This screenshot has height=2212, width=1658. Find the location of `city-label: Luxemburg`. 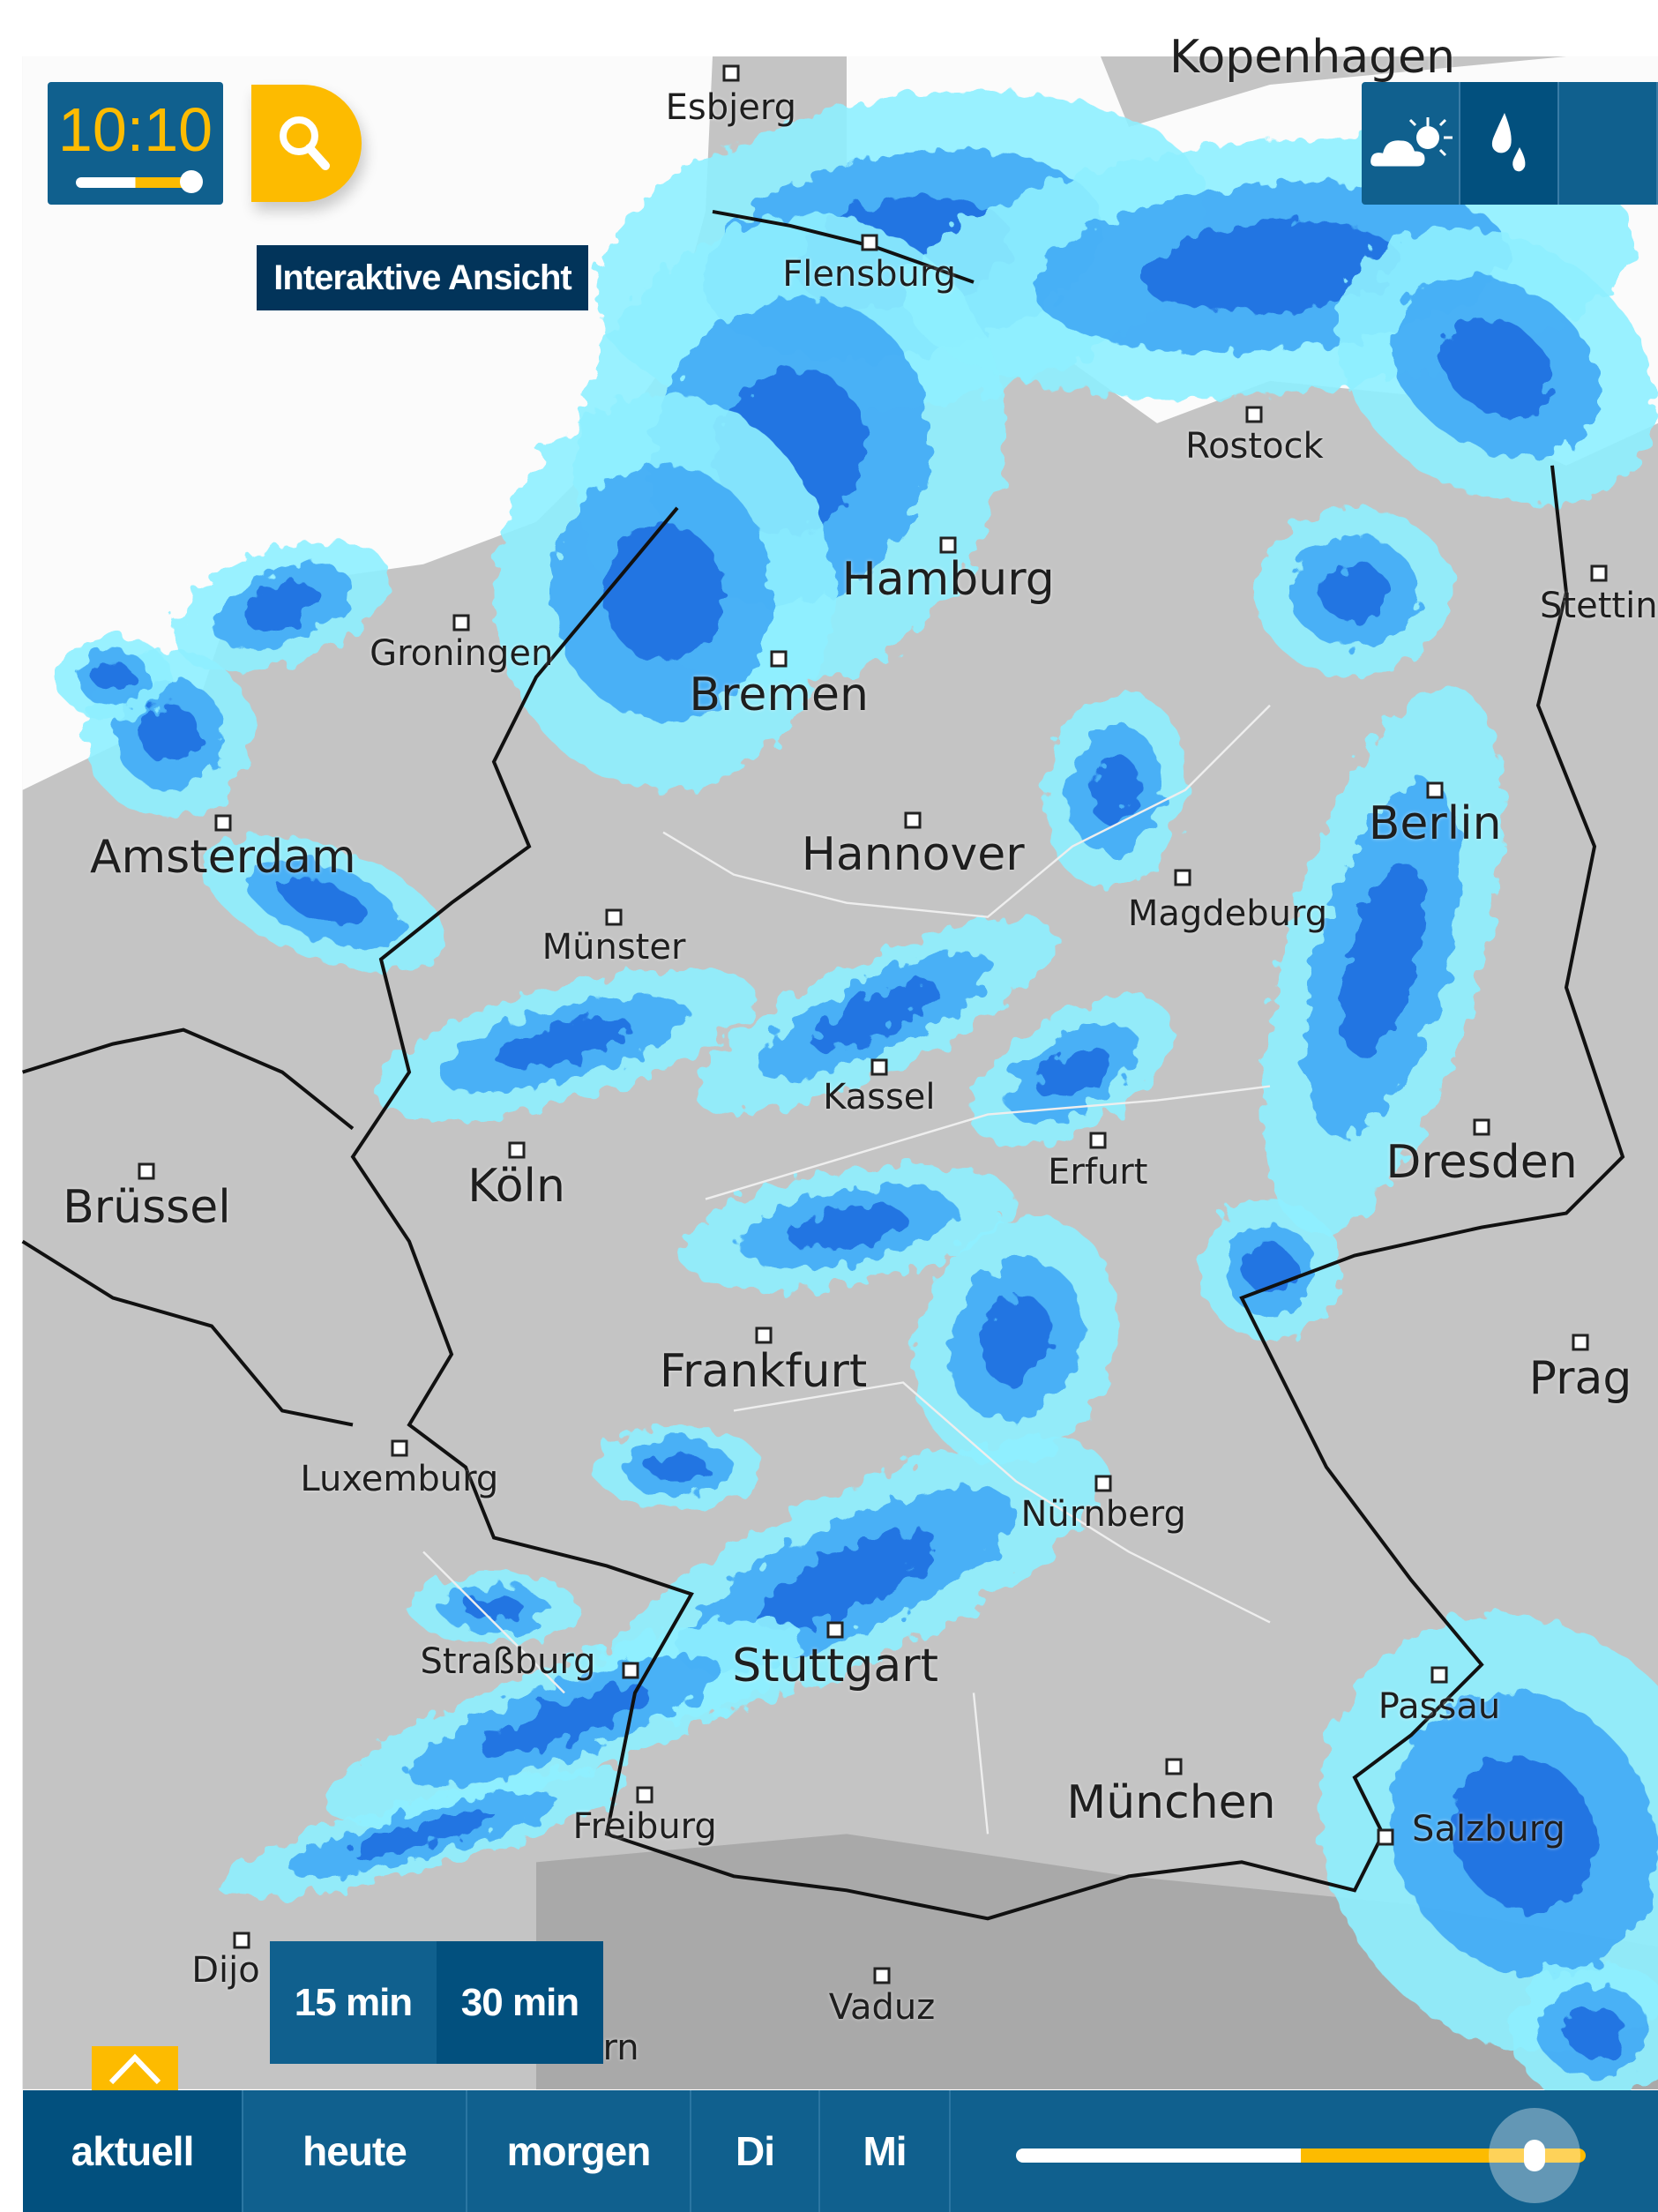

city-label: Luxemburg is located at coordinates (399, 1479).